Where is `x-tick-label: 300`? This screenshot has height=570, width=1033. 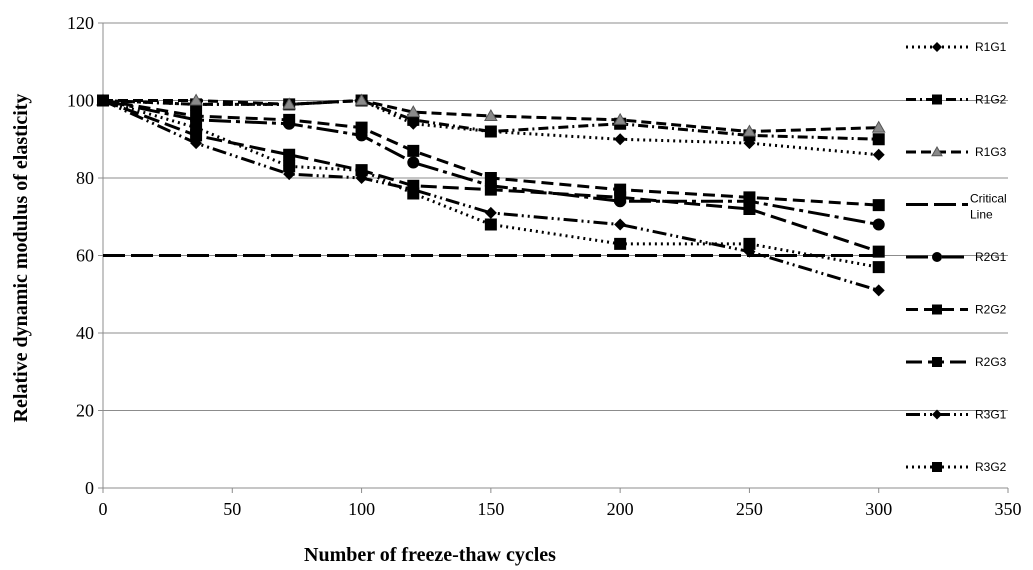 x-tick-label: 300 is located at coordinates (878, 509).